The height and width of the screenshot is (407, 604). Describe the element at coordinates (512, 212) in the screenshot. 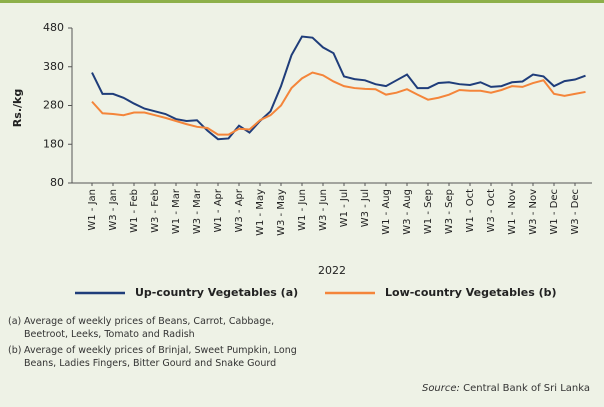

I see `x-tick-label: W1 - Nov` at that location.